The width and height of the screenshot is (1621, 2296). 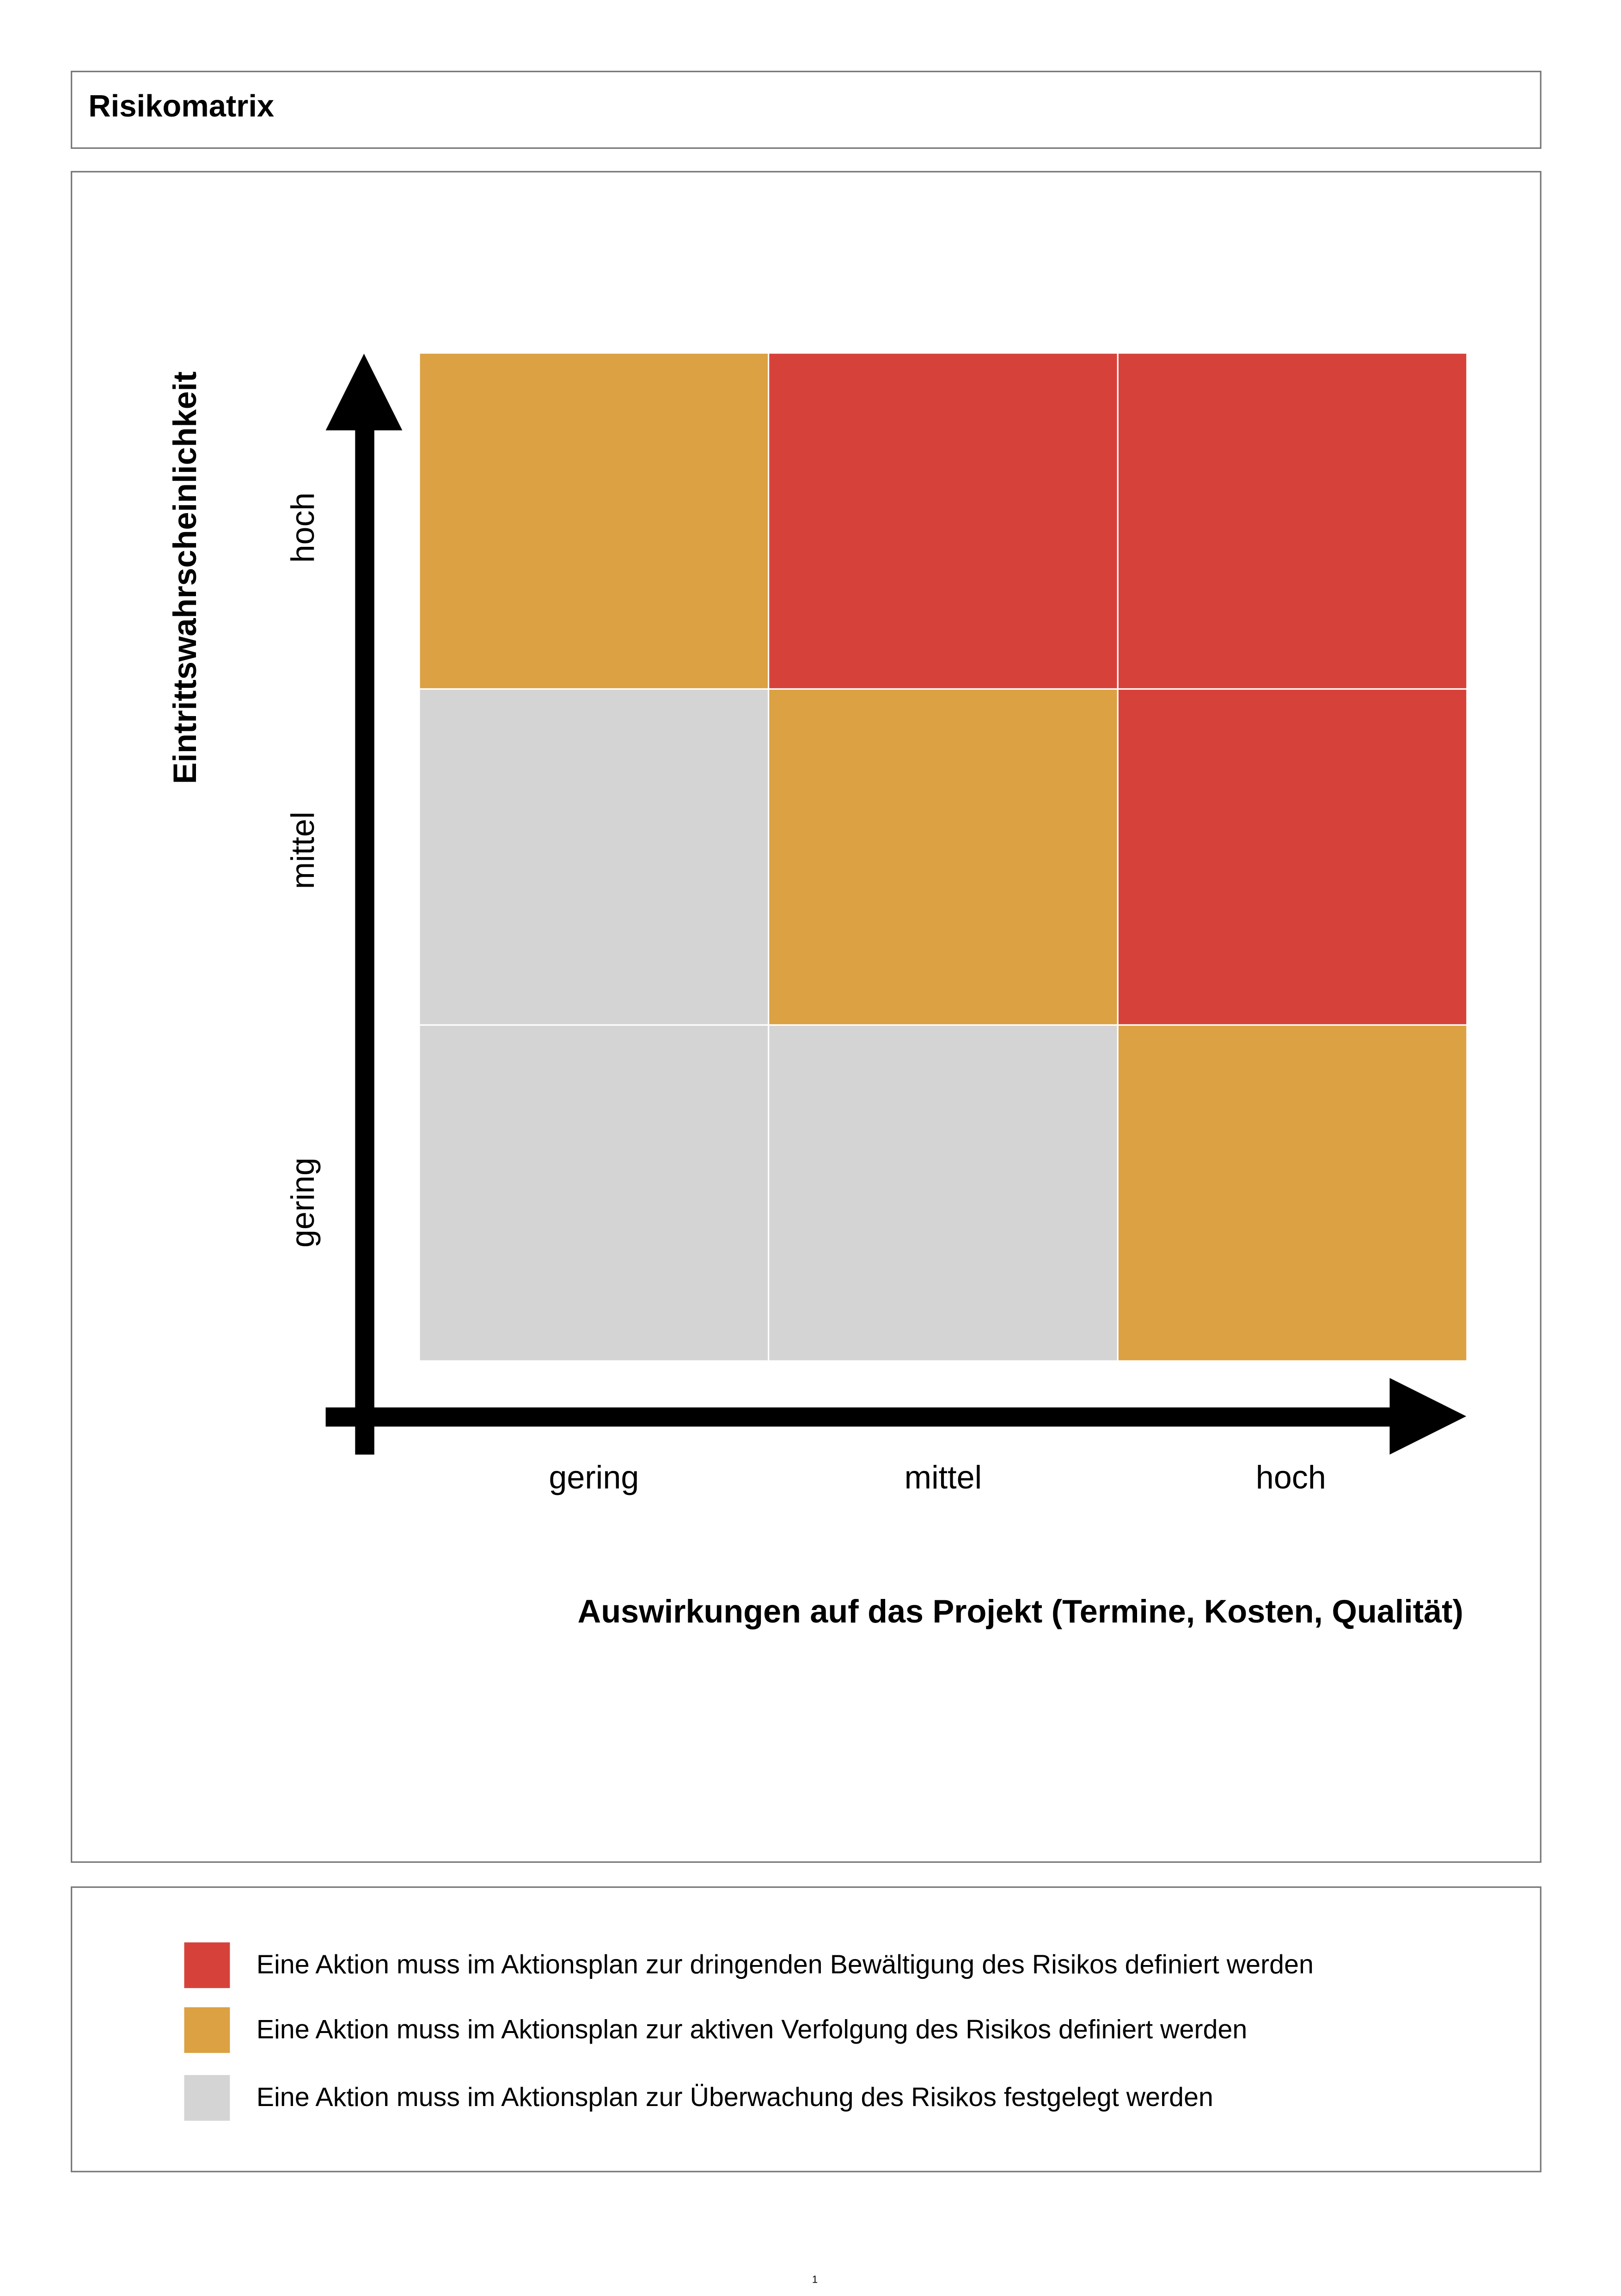 What do you see at coordinates (943, 1192) in the screenshot?
I see `matrix-cell-gering-mittel` at bounding box center [943, 1192].